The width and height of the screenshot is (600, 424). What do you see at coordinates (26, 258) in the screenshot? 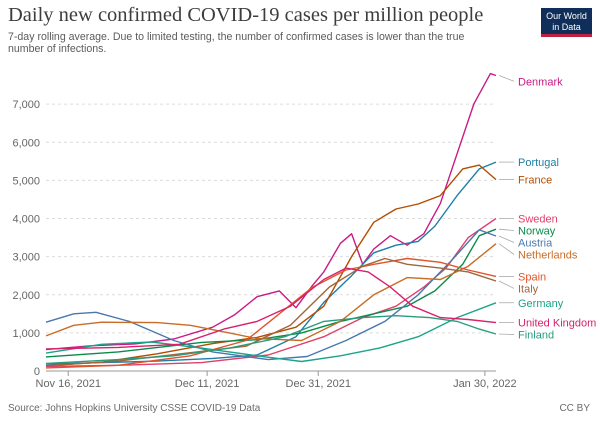
I see `y-tick-label: 3,000` at bounding box center [26, 258].